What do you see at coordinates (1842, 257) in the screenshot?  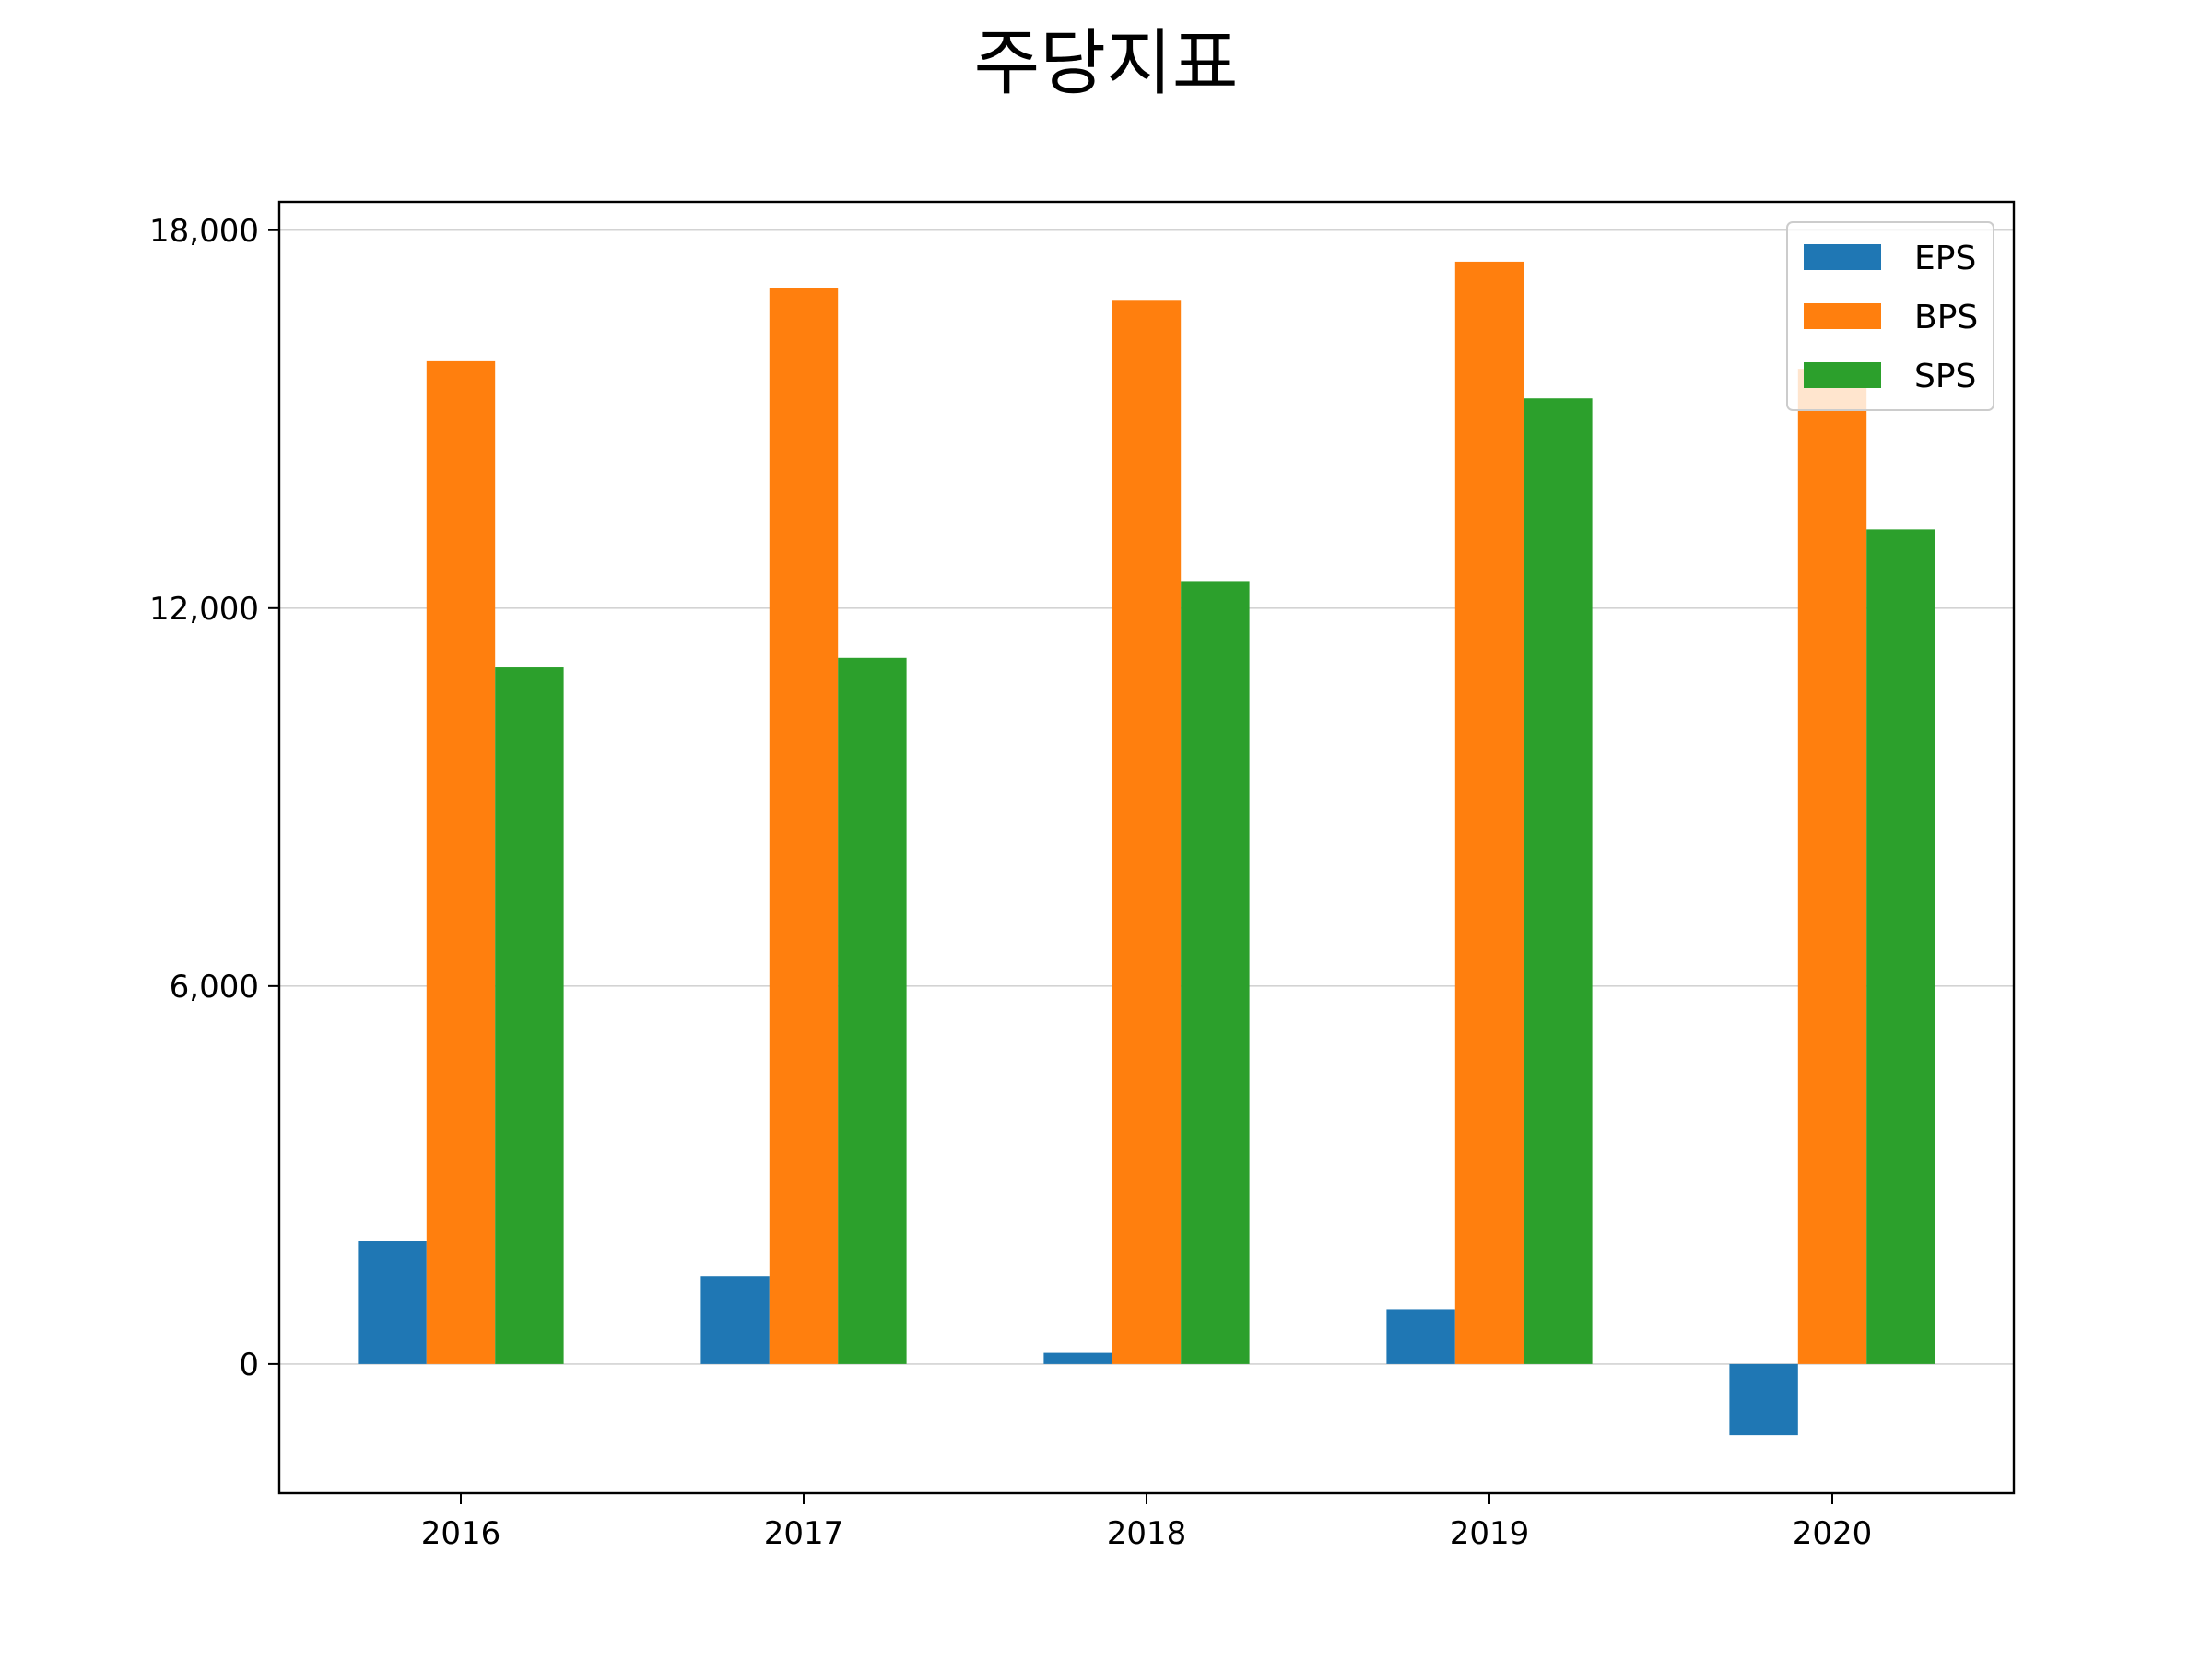 I see `legend-swatch-eps` at bounding box center [1842, 257].